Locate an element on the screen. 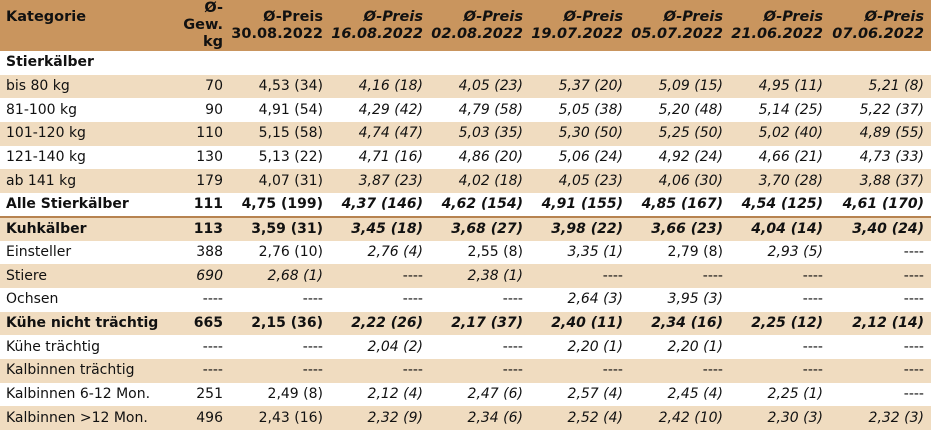 Image resolution: width=931 pixels, height=445 pixels. cell-preis: 2,25 (1) is located at coordinates (780, 394).